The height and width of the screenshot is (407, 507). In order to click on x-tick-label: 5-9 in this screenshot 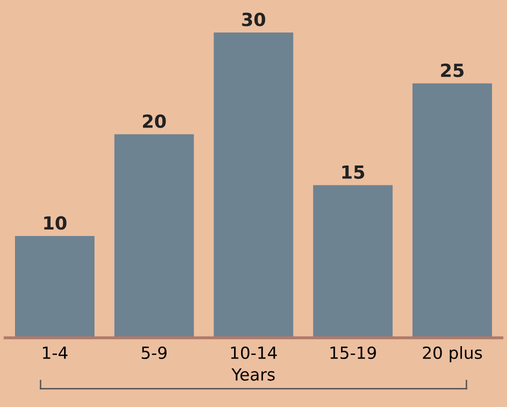, I will do `click(154, 353)`.